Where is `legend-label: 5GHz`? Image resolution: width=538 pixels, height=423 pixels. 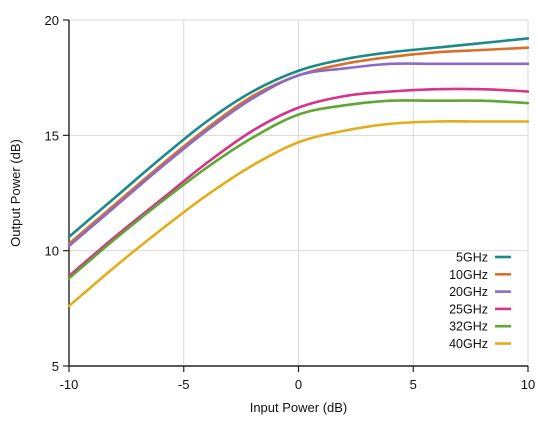 legend-label: 5GHz is located at coordinates (472, 258).